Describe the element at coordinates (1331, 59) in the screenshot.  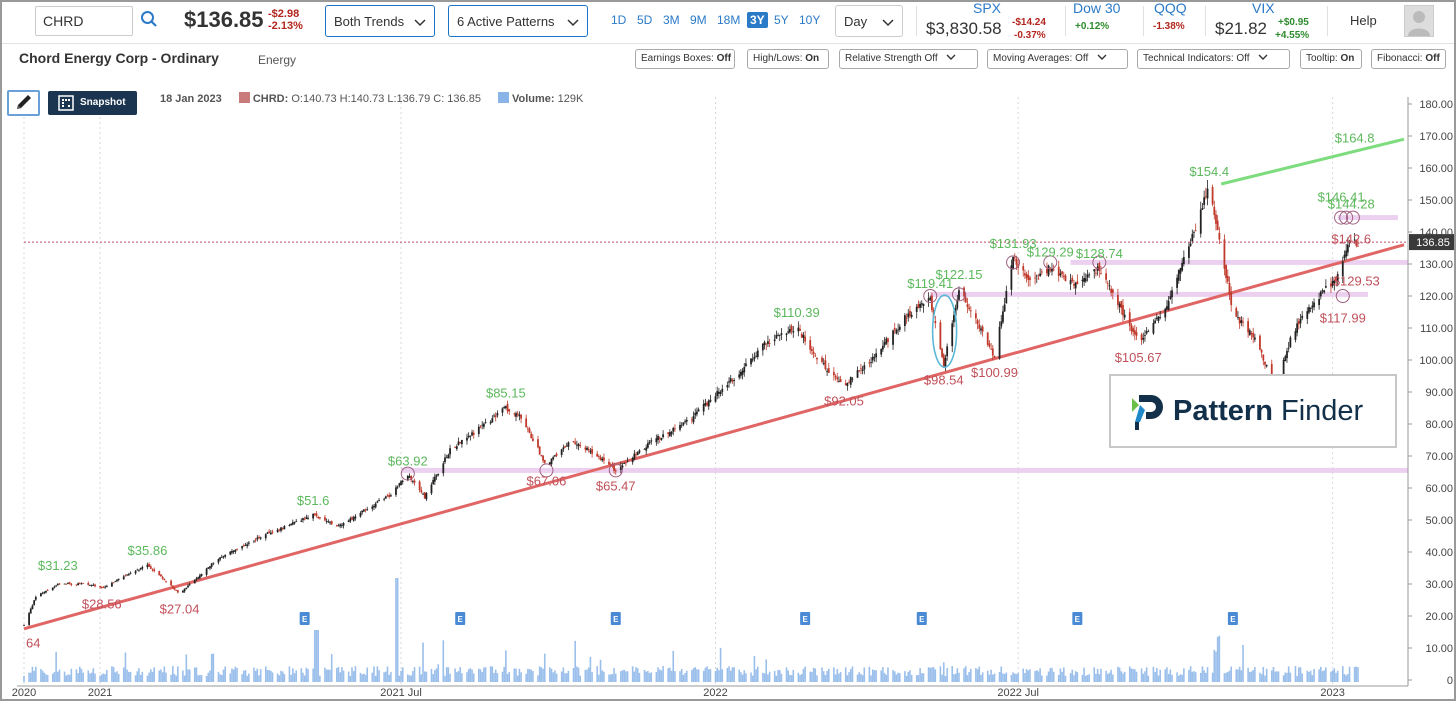
I see `tooltip-toggle: Tooltip: On` at that location.